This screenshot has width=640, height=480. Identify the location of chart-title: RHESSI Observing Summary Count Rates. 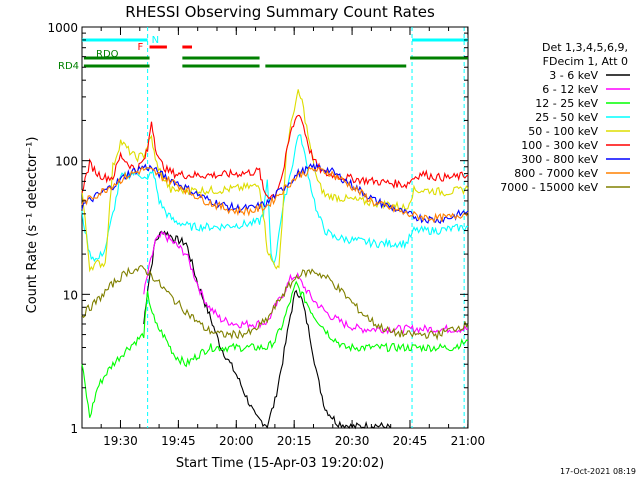
(280, 12).